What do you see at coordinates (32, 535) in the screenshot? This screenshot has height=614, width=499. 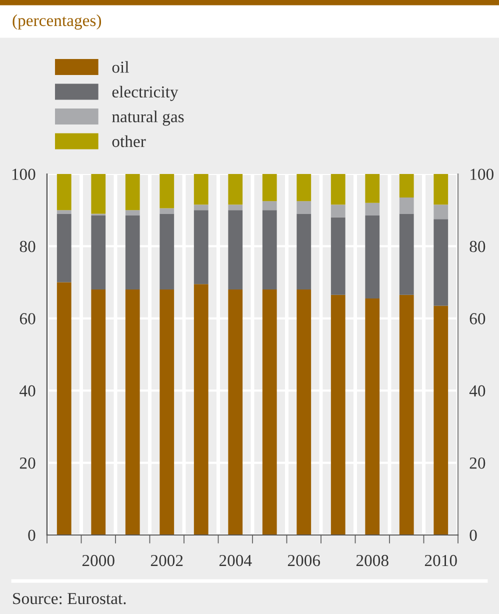 I see `y-tick-label: 0` at bounding box center [32, 535].